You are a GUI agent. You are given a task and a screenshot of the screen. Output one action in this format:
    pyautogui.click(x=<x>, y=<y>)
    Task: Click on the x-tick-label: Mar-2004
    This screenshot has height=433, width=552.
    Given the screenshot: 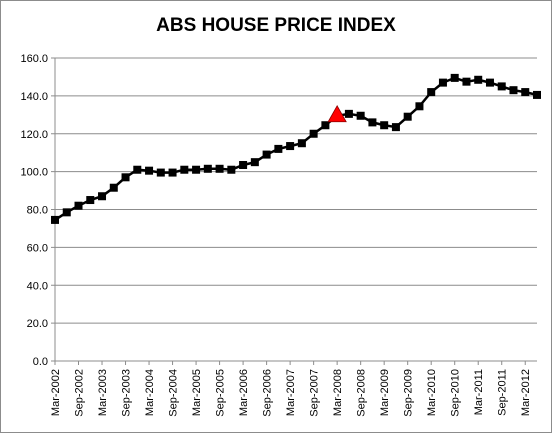 What is the action you would take?
    pyautogui.click(x=150, y=392)
    